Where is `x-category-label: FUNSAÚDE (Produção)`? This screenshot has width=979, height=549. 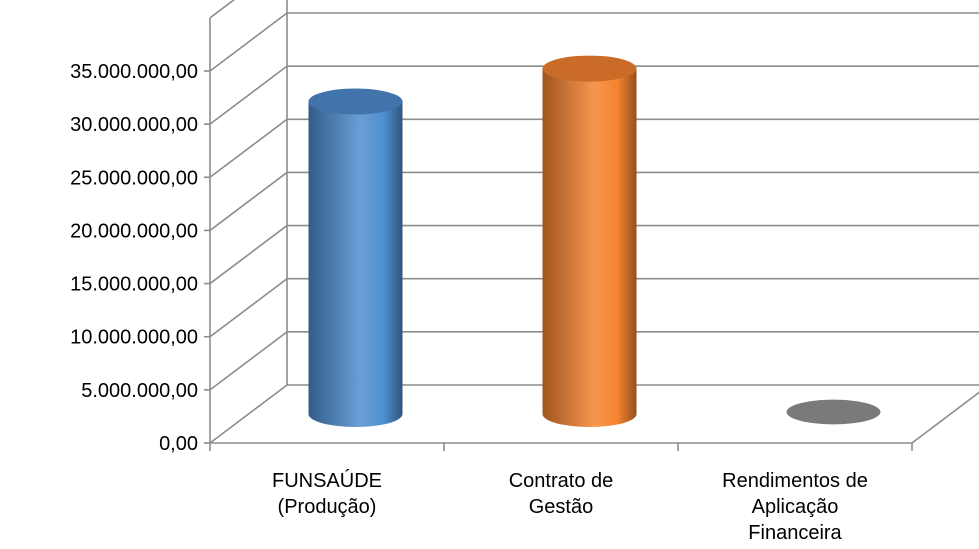
x-category-label: FUNSAÚDE (Produção) is located at coordinates (327, 493).